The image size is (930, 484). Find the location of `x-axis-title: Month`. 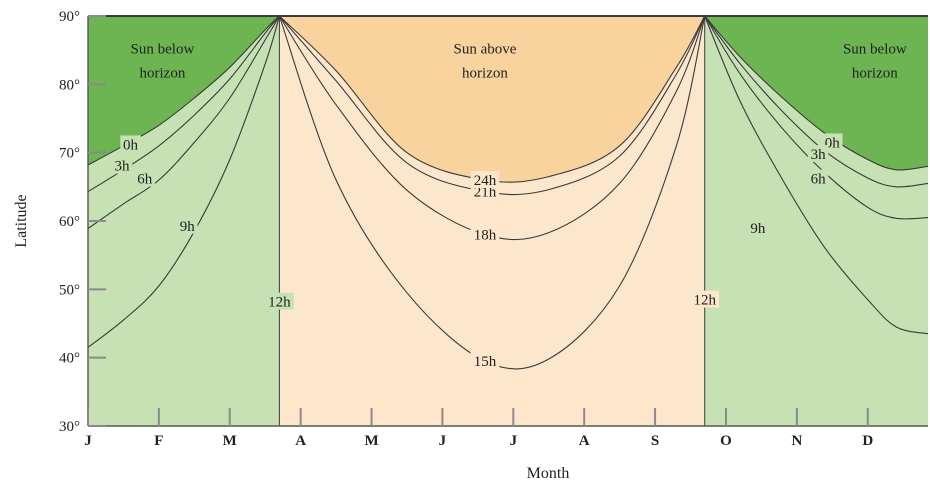

x-axis-title: Month is located at coordinates (548, 473).